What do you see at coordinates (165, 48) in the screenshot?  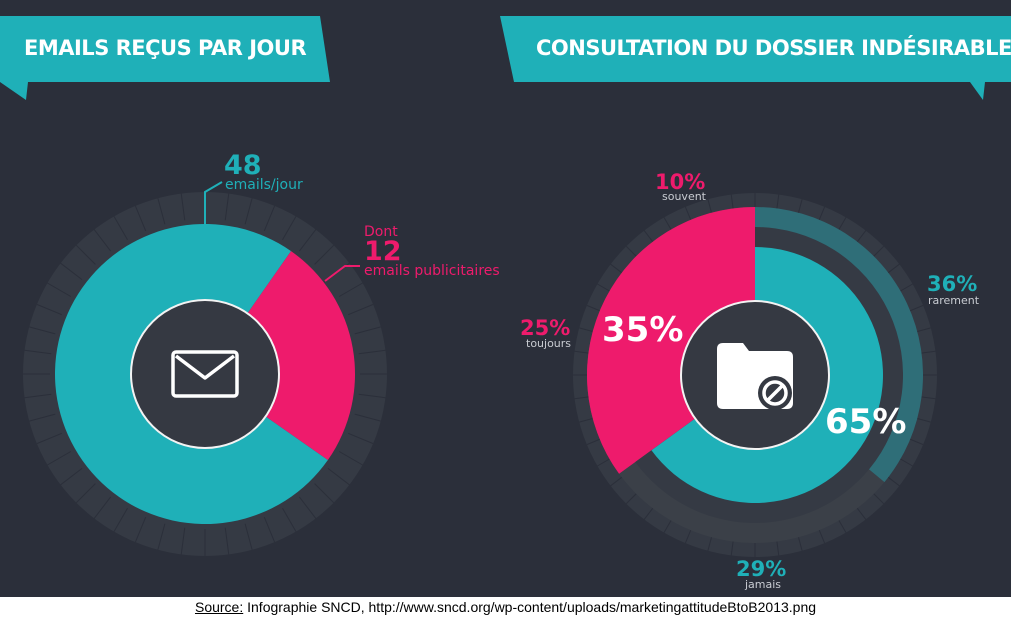 I see `left-title: EMAILS REÇUS PAR JOUR` at bounding box center [165, 48].